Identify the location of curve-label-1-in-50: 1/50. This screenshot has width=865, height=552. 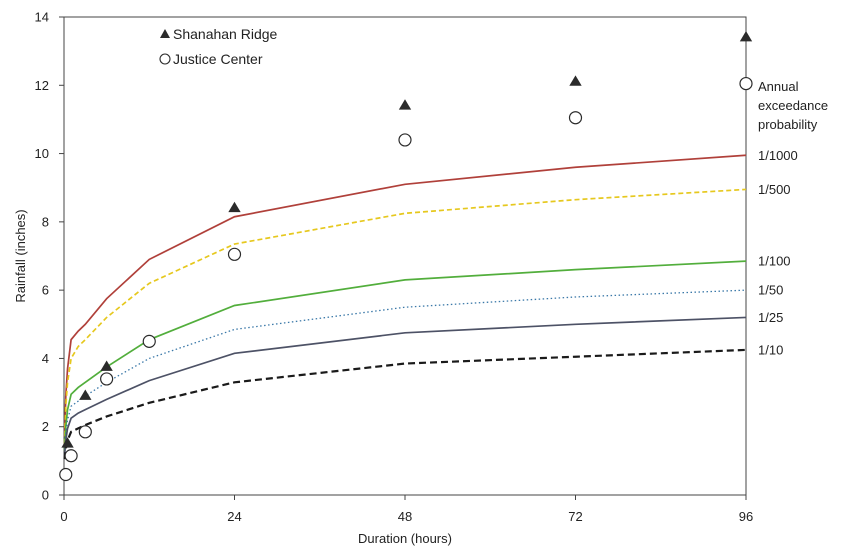
(770, 290).